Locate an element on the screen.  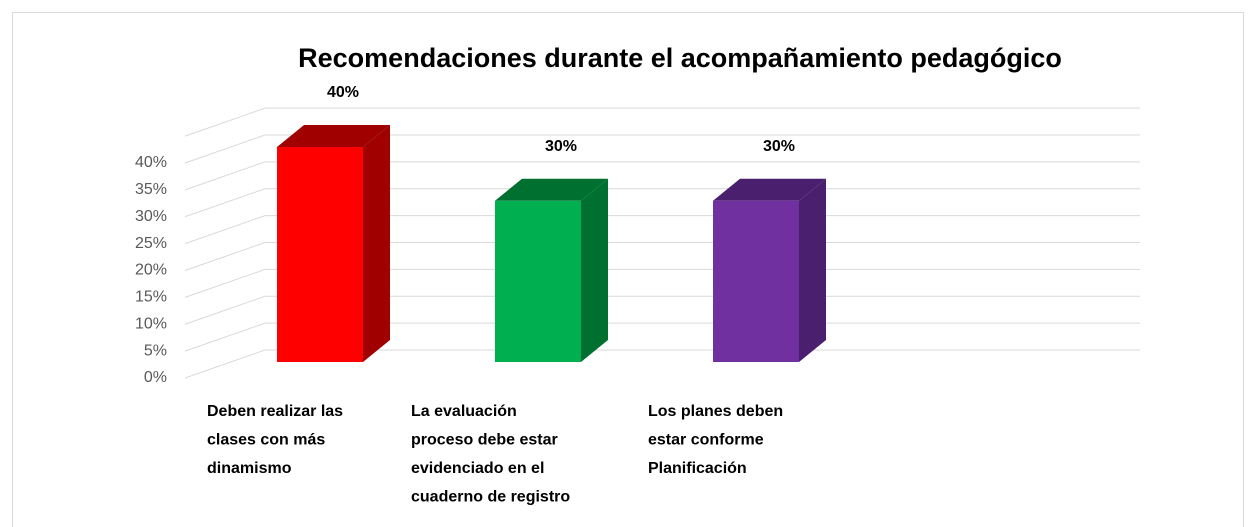
x-tick-label: Los planes deben is located at coordinates (715, 411).